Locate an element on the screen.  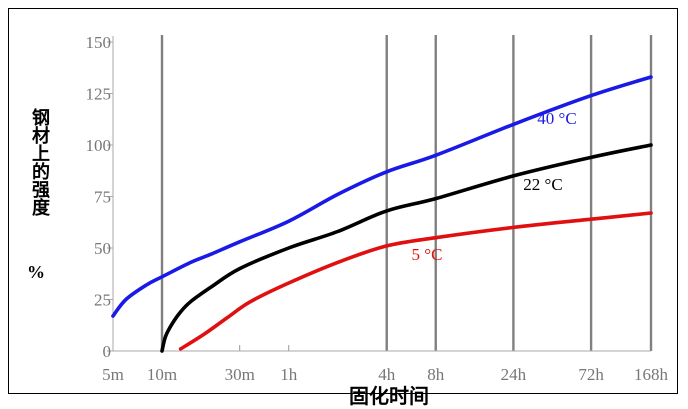
x-axis-label: 固化时间 is located at coordinates (344, 394).